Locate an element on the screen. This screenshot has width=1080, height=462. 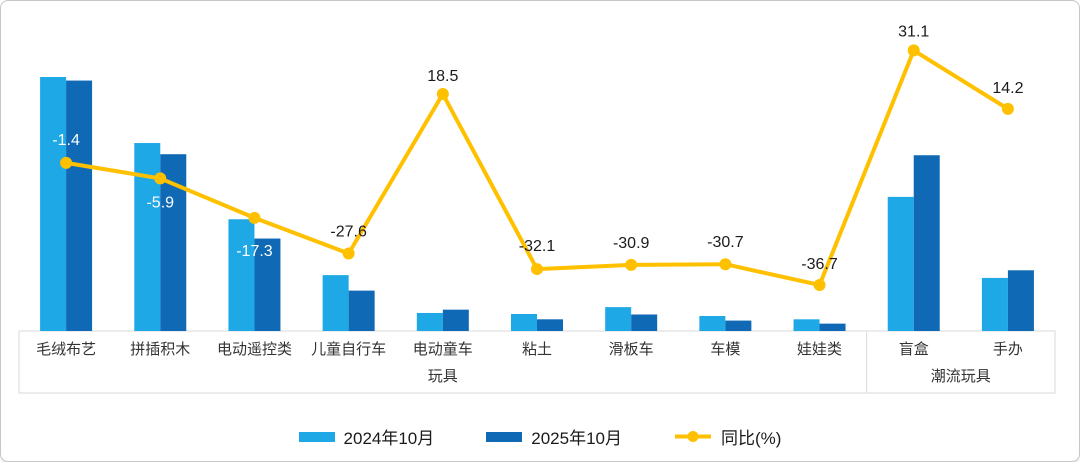
yoy-point-儿童自行车 is located at coordinates (348, 253).